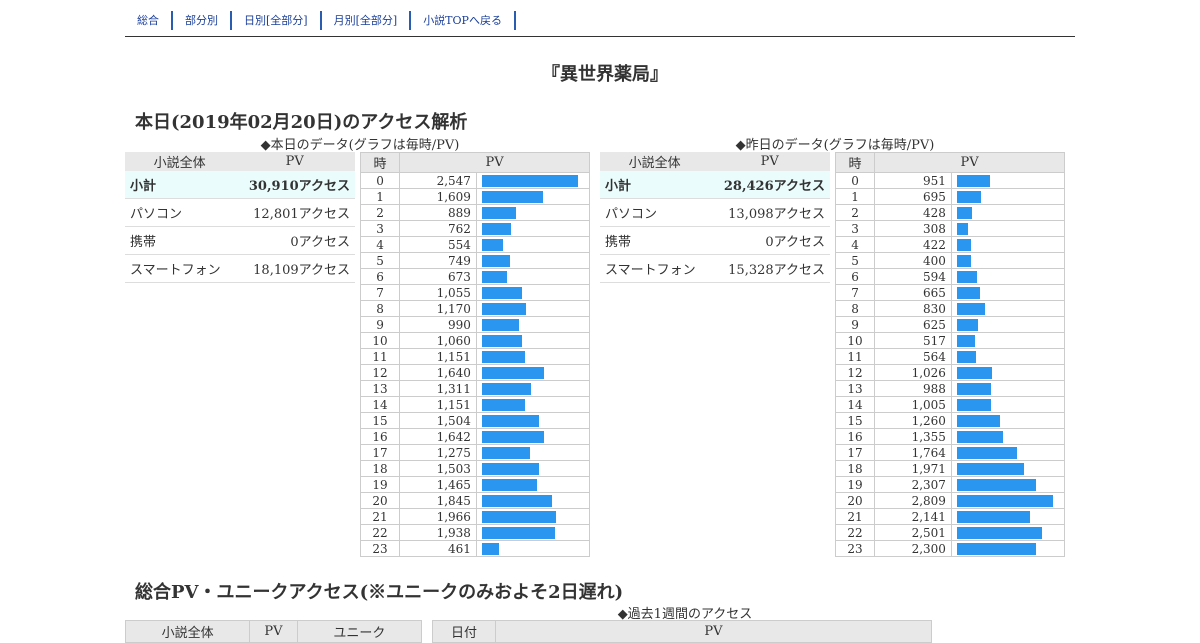 The width and height of the screenshot is (1200, 643). What do you see at coordinates (950, 292) in the screenshot?
I see `hour-row: 7 665` at bounding box center [950, 292].